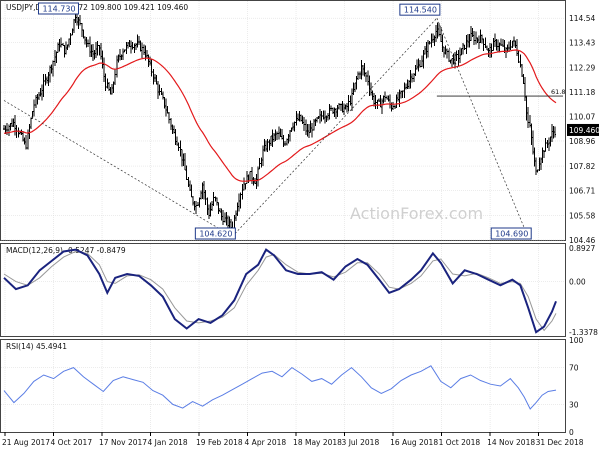 The image size is (600, 450). I want to click on rsi-y-axis: 100 70 30 0, so click(576, 386).